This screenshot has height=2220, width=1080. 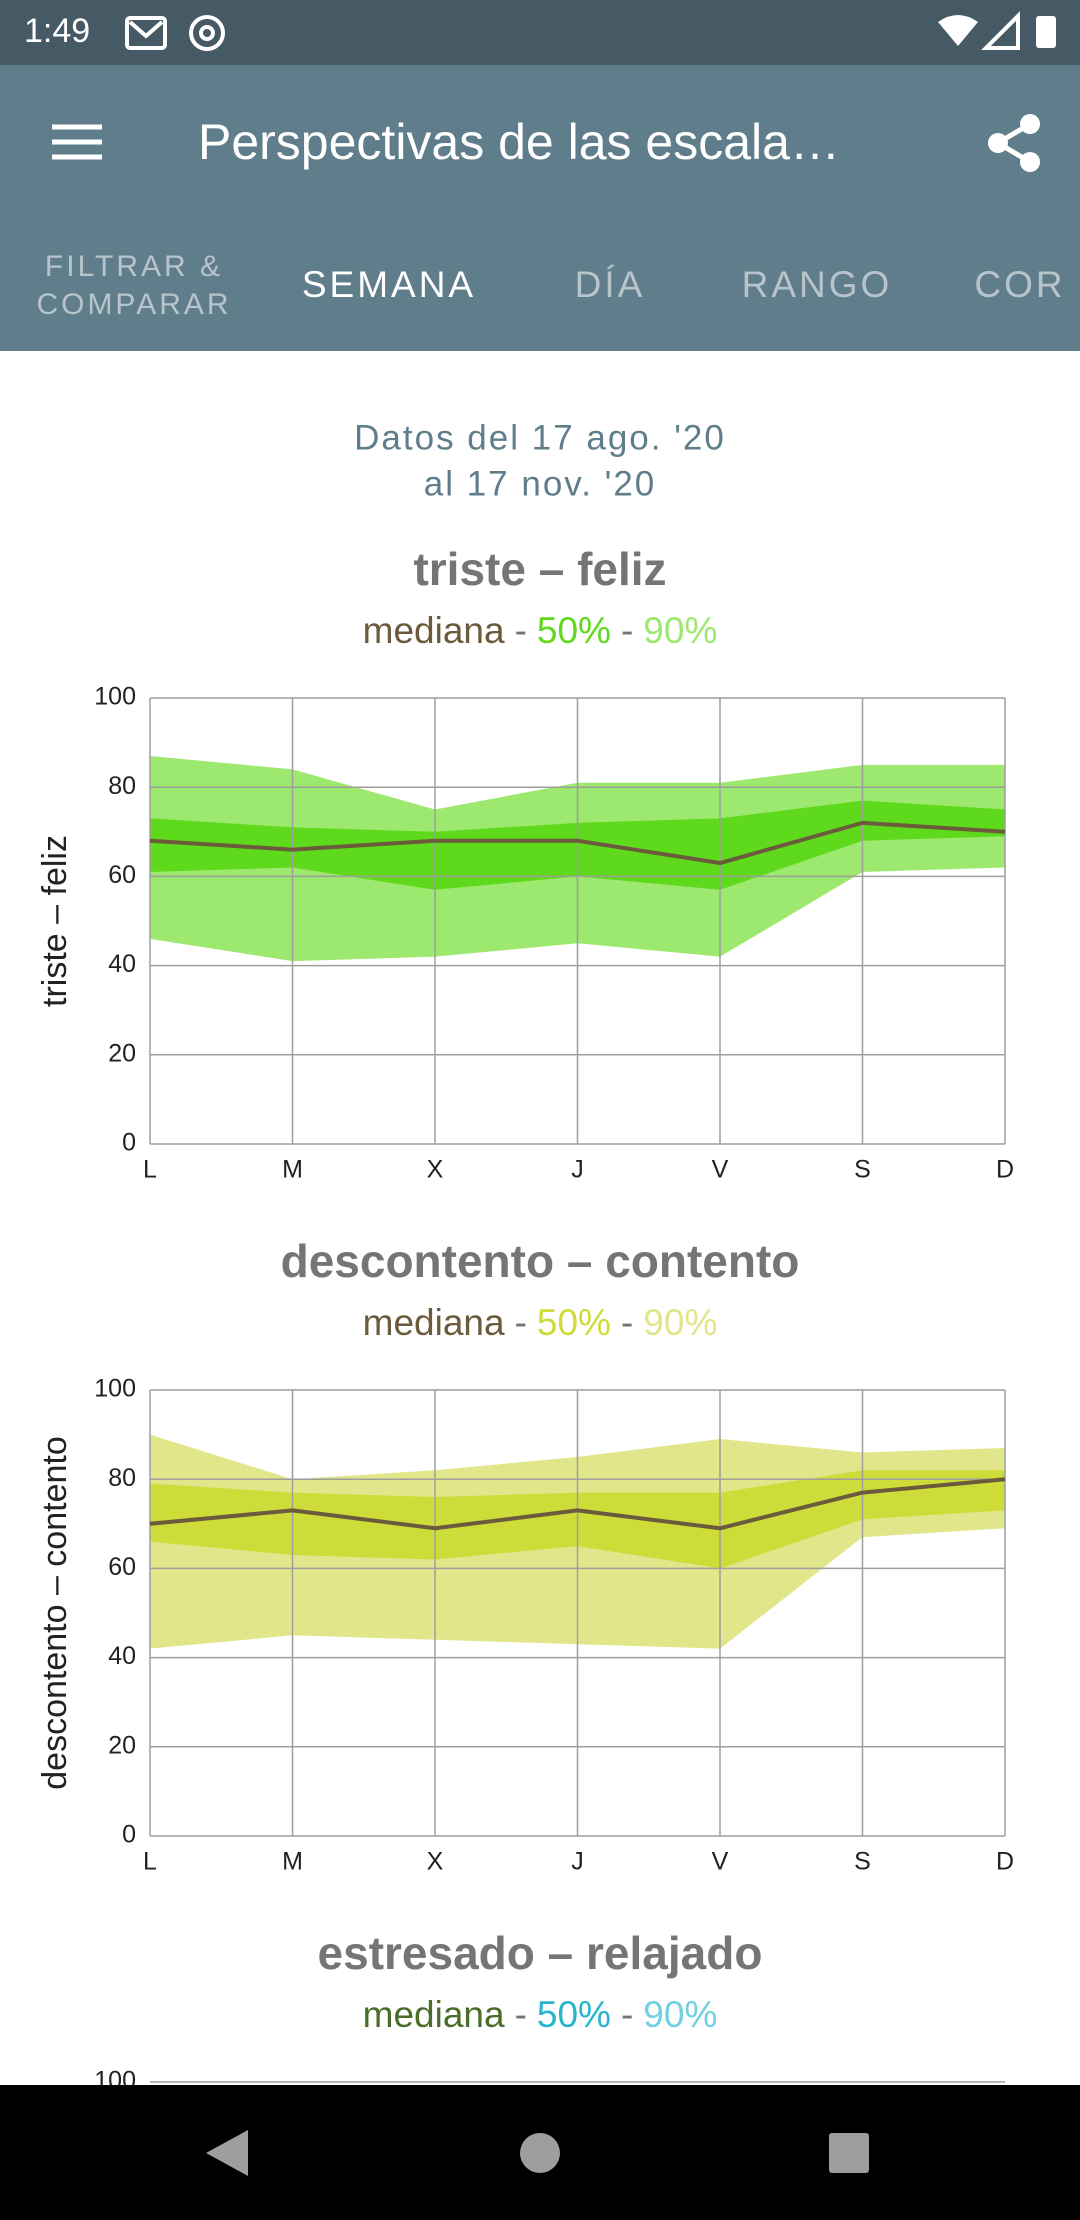 I want to click on wifi-icon, so click(x=958, y=30).